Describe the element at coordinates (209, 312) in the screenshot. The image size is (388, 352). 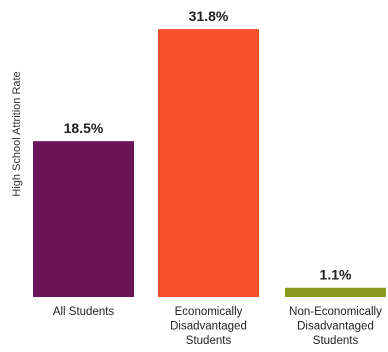
I see `category-label-1-line-0: Economically` at that location.